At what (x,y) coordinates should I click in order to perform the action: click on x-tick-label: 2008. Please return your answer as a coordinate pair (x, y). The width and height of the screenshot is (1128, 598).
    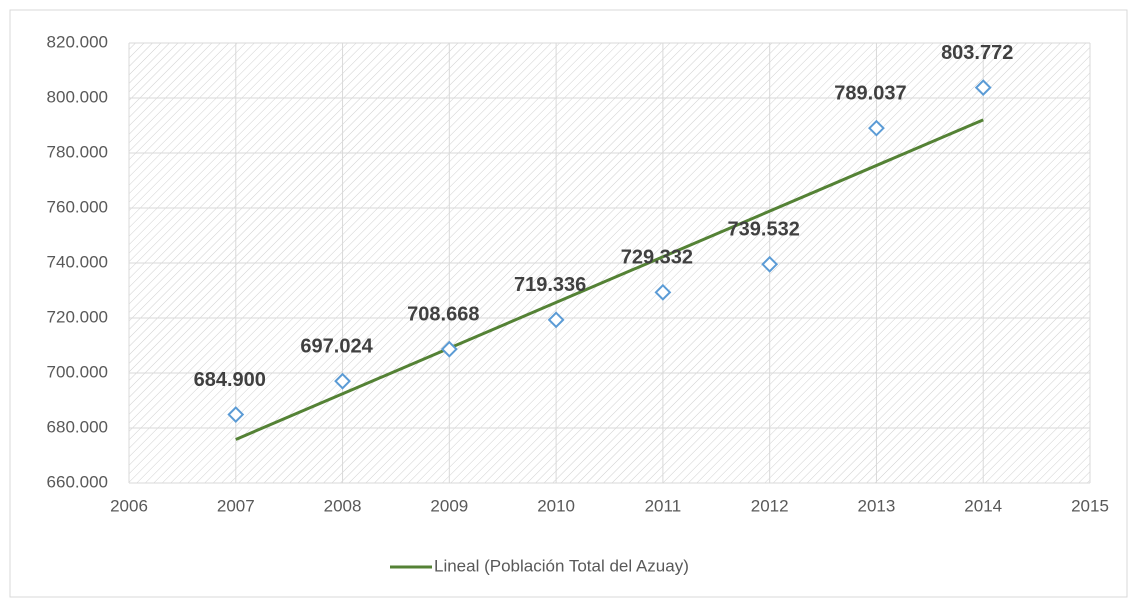
    Looking at the image, I should click on (343, 505).